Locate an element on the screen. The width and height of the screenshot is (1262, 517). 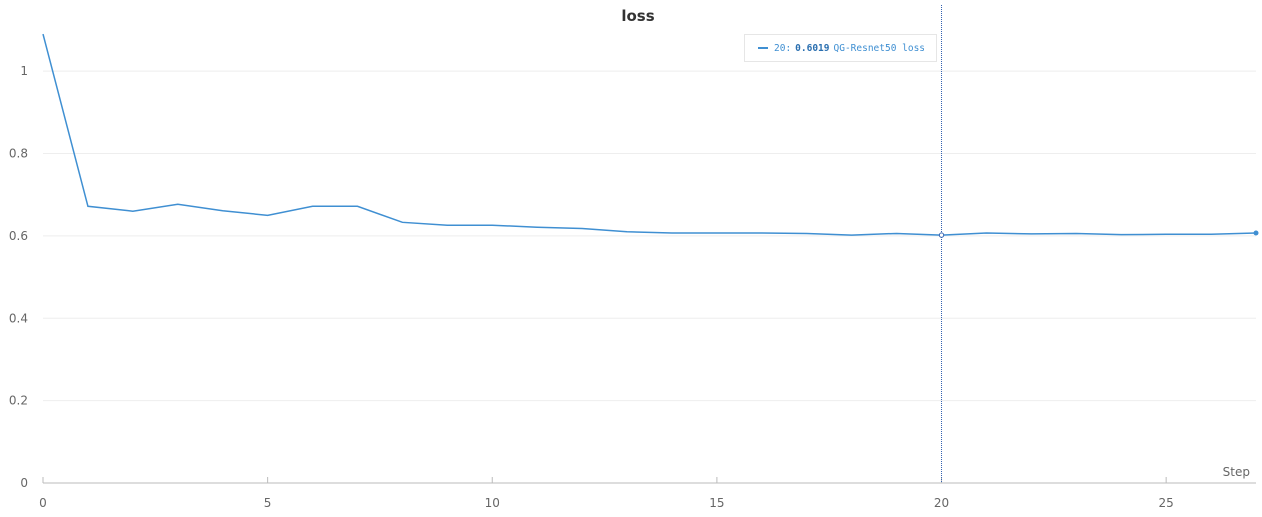
hover-layer is located at coordinates (941, 244).